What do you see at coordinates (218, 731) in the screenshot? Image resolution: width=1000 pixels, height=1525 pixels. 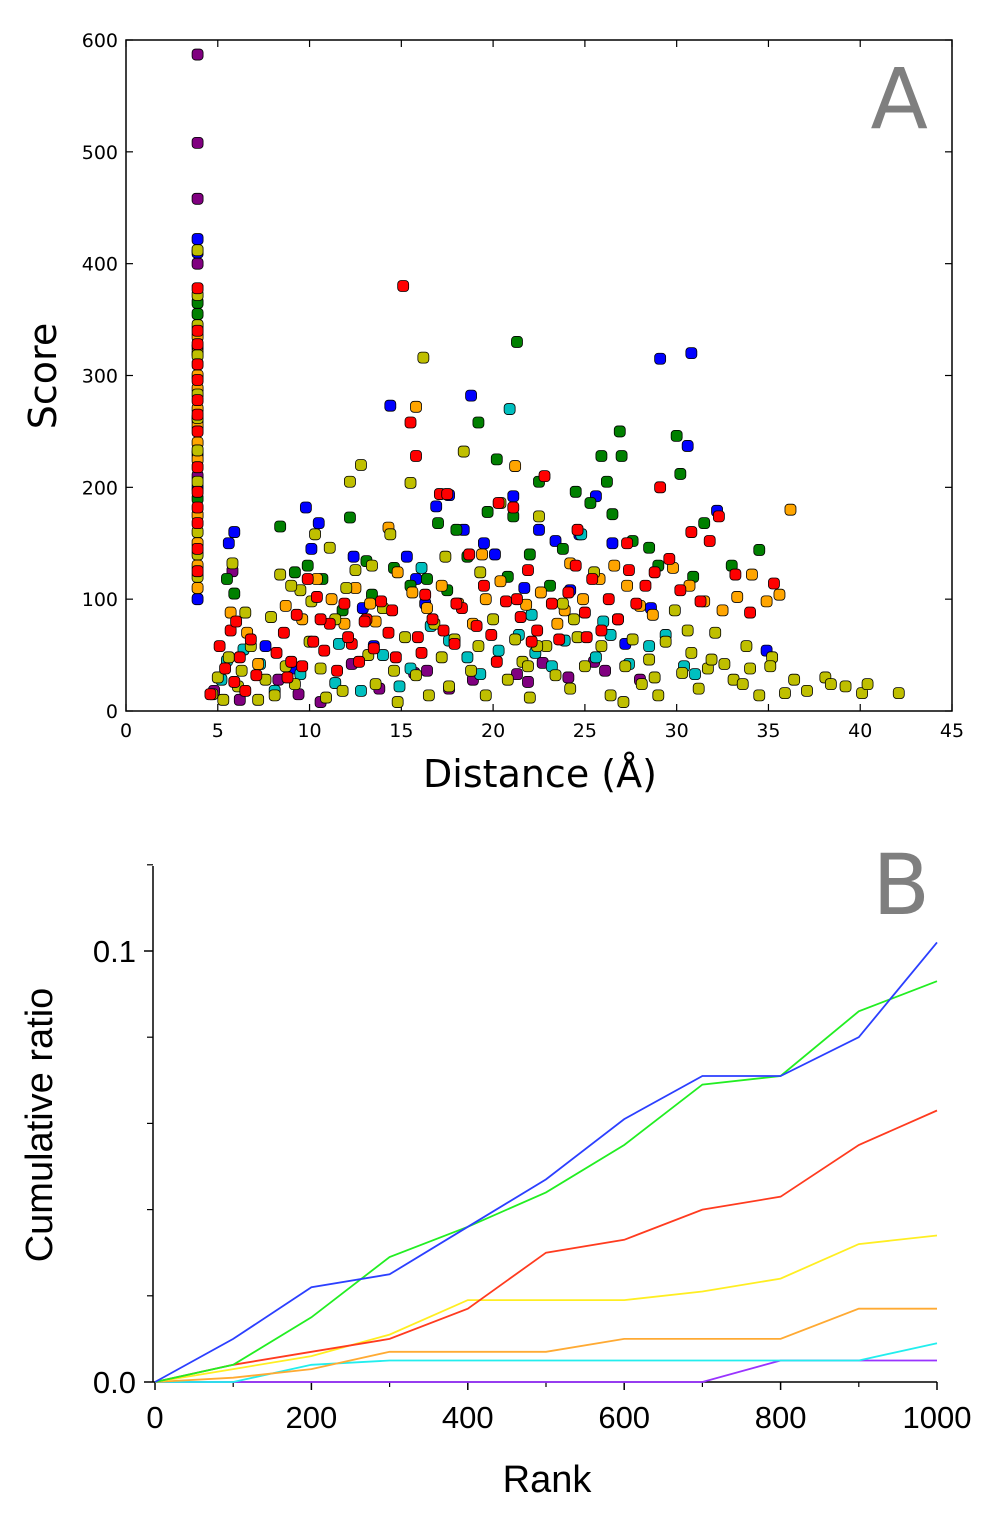 I see `panel-a-x-tick-label: 5` at bounding box center [218, 731].